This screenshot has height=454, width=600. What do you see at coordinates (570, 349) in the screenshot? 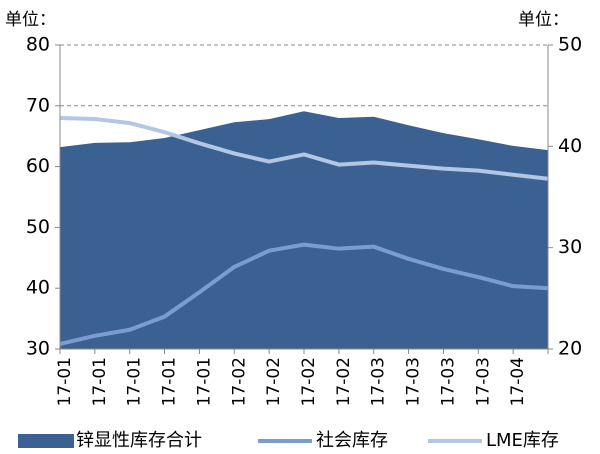
I see `y2-tick-label: 20` at bounding box center [570, 349].